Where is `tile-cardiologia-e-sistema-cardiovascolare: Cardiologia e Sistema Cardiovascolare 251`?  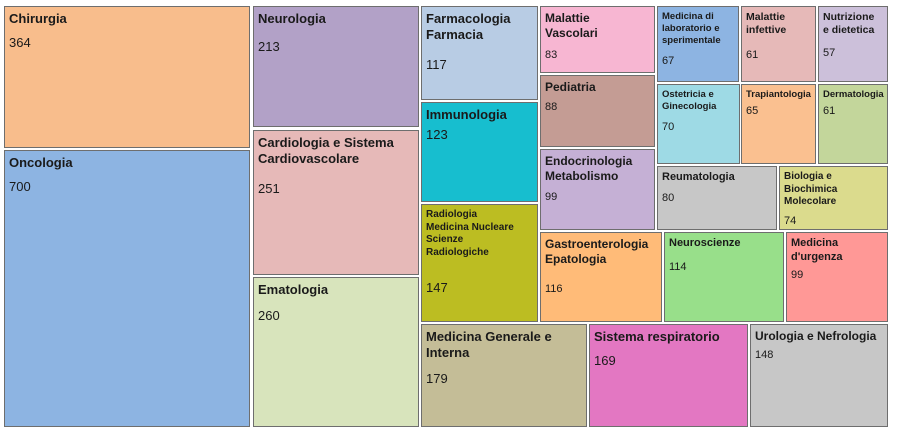 tile-cardiologia-e-sistema-cardiovascolare: Cardiologia e Sistema Cardiovascolare 251 is located at coordinates (336, 202).